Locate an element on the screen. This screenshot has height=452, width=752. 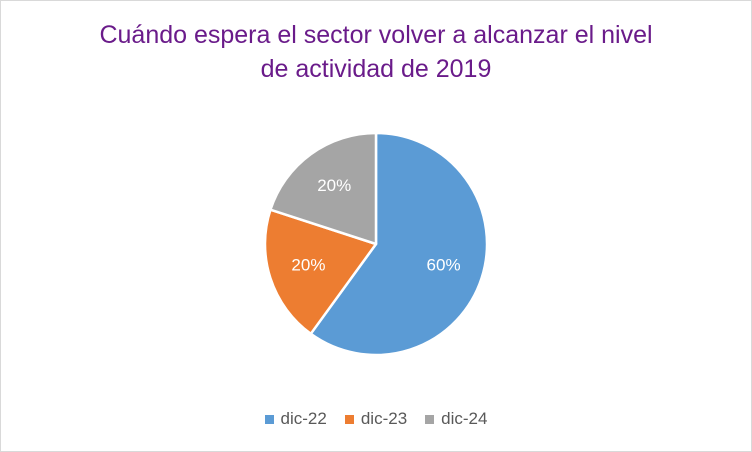
data-label-dic-22: 60% is located at coordinates (444, 264).